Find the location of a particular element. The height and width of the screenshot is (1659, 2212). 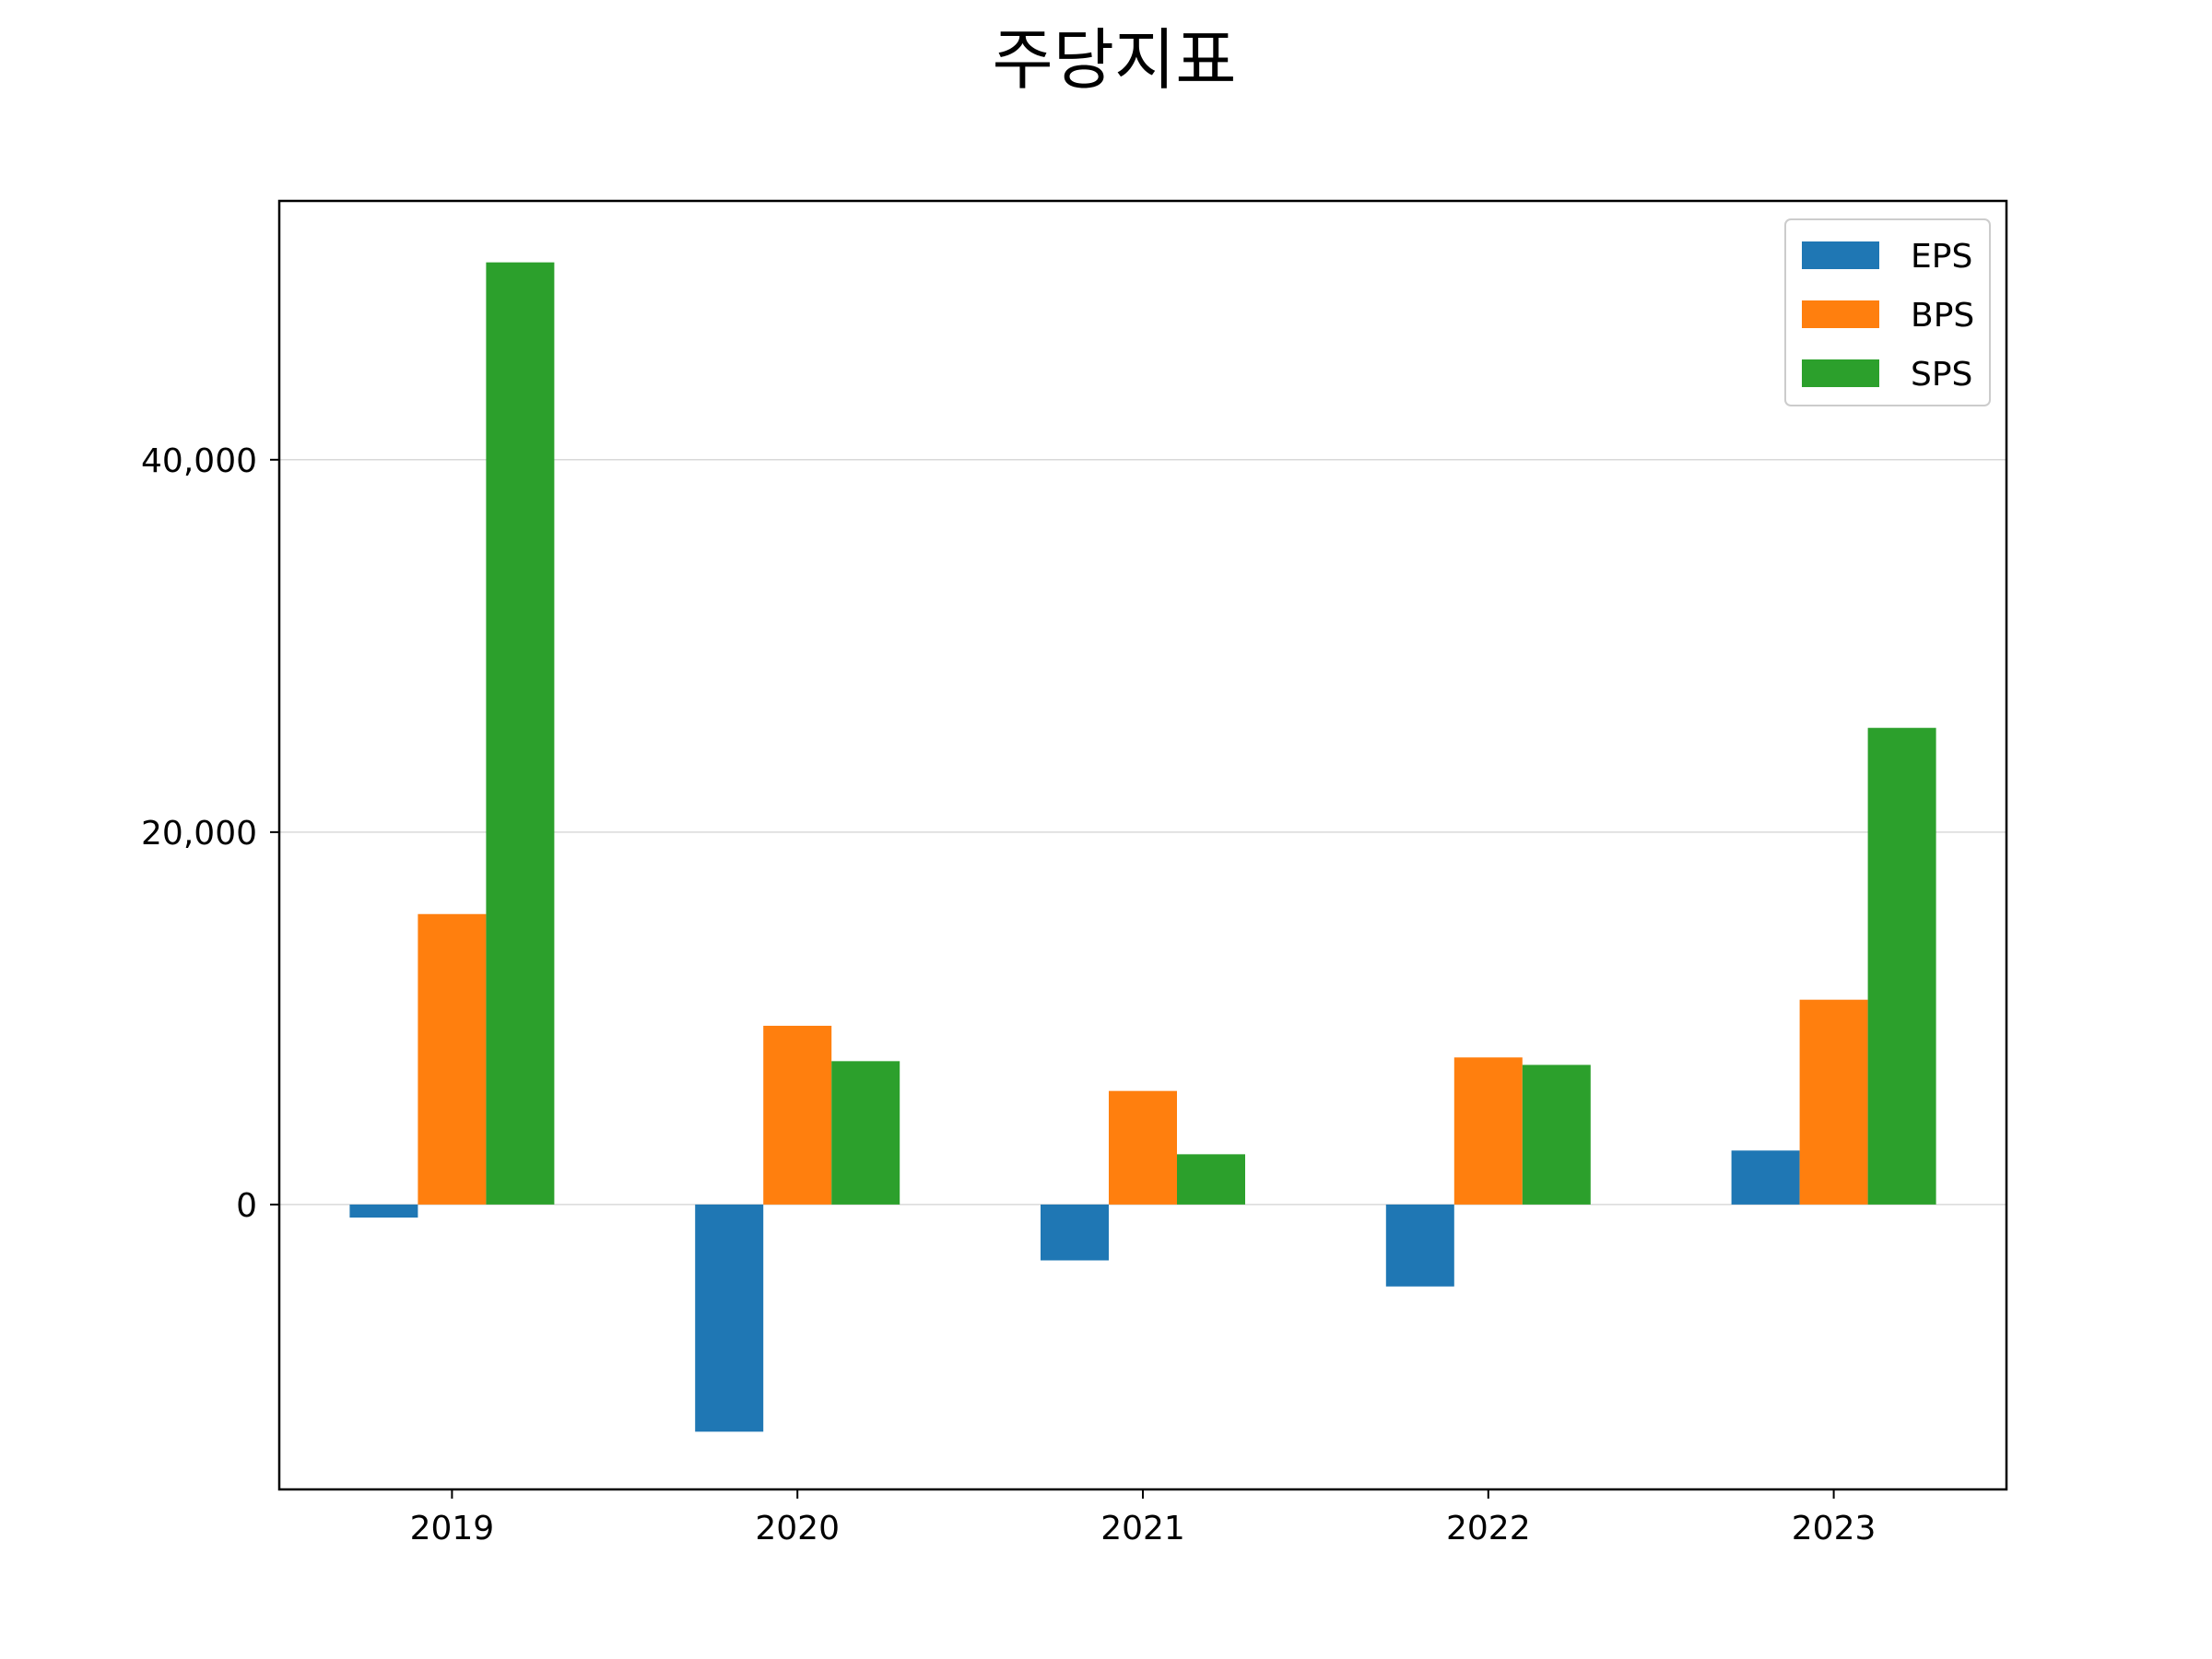

bar-sps-2023 is located at coordinates (1901, 966).